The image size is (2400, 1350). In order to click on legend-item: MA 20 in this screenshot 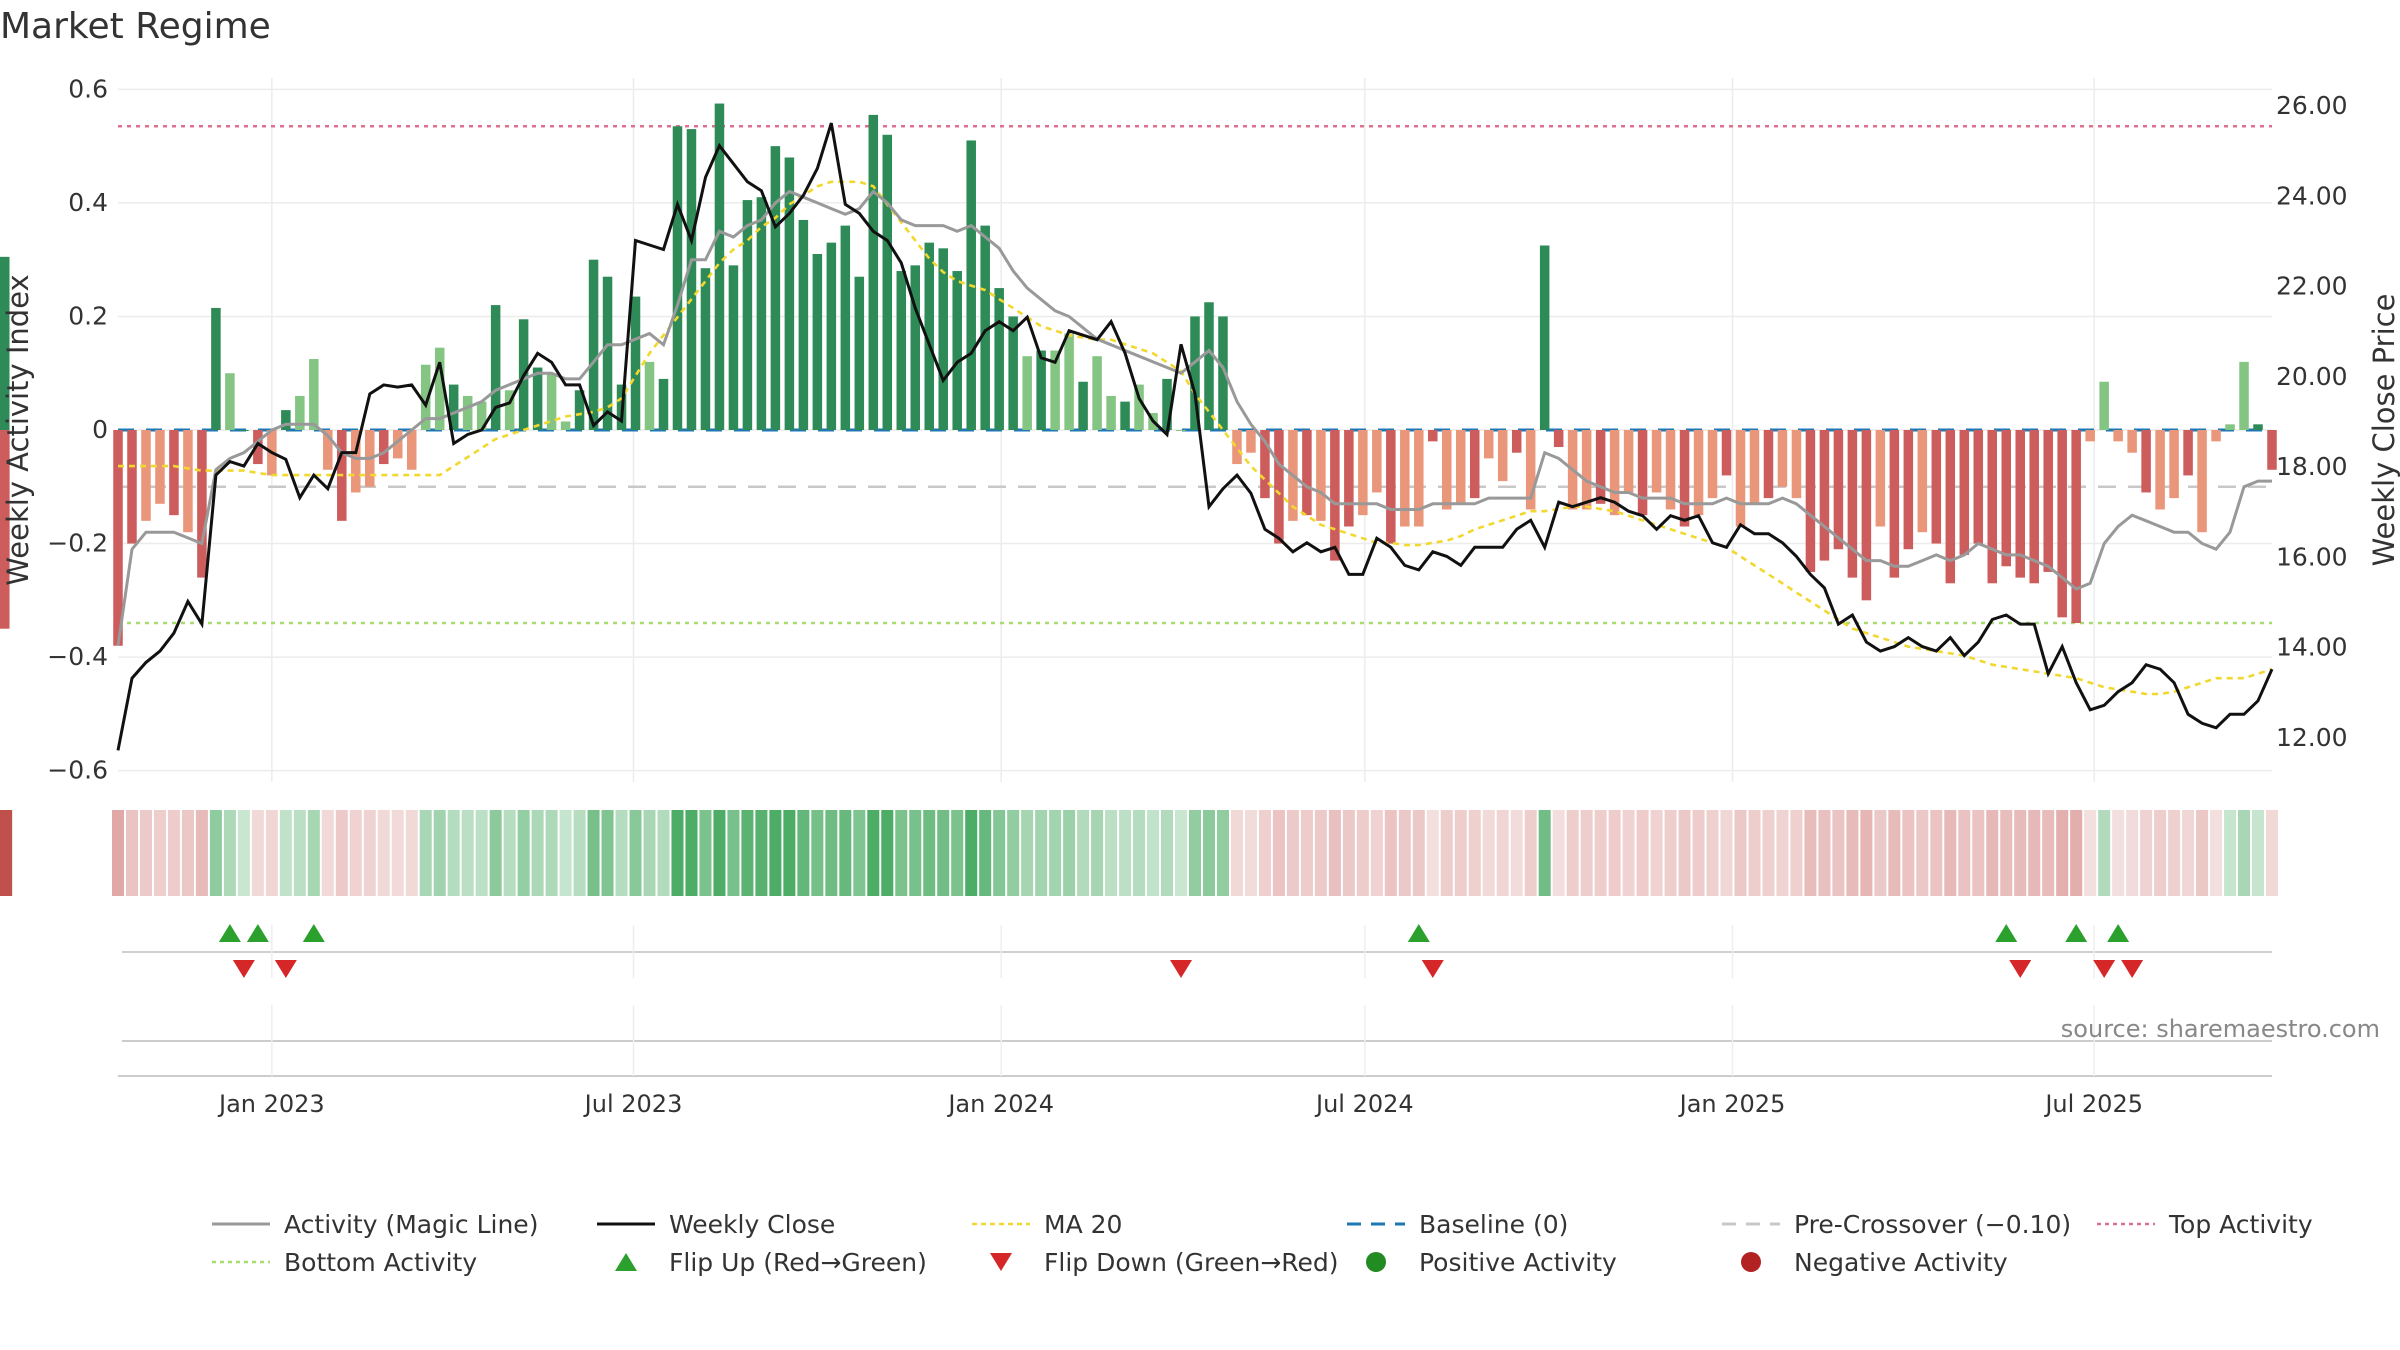, I will do `click(1046, 1224)`.